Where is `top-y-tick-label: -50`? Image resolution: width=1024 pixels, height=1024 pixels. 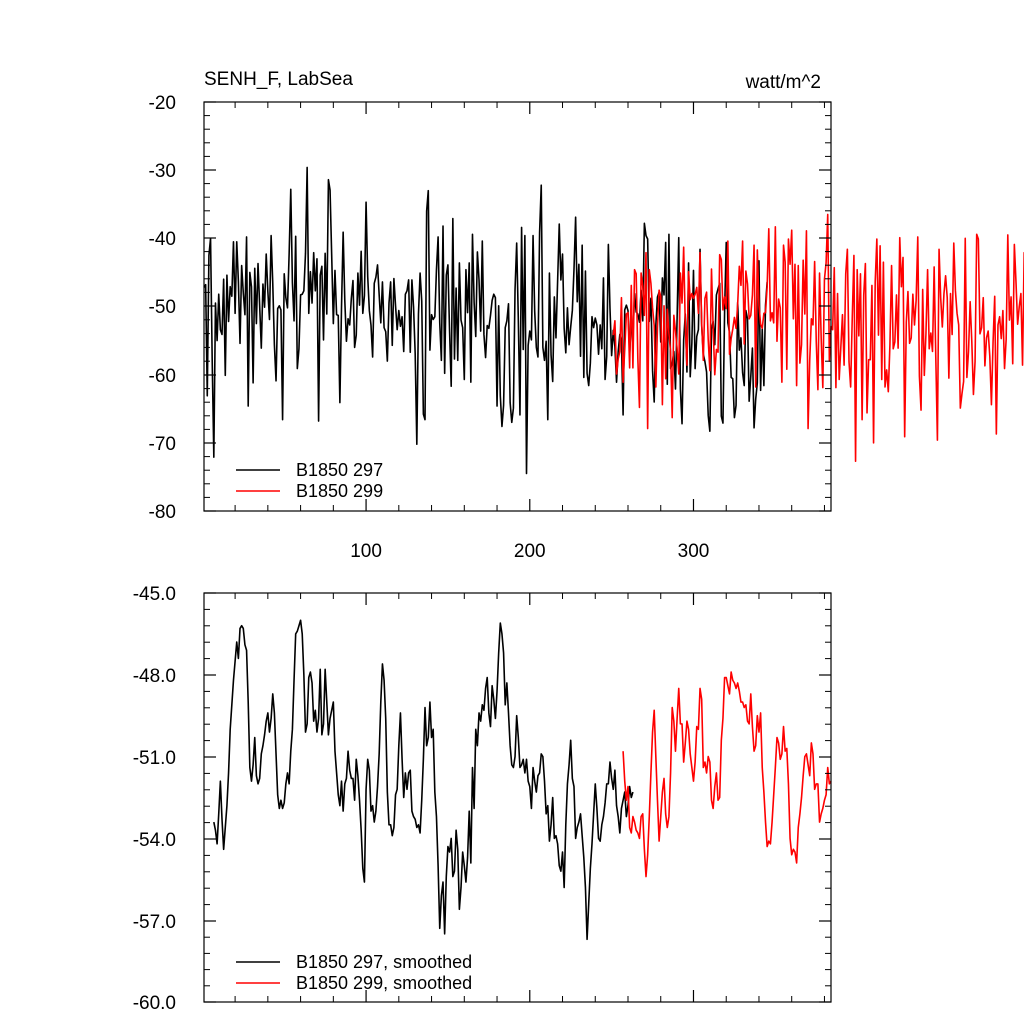
top-y-tick-label: -50 is located at coordinates (162, 307).